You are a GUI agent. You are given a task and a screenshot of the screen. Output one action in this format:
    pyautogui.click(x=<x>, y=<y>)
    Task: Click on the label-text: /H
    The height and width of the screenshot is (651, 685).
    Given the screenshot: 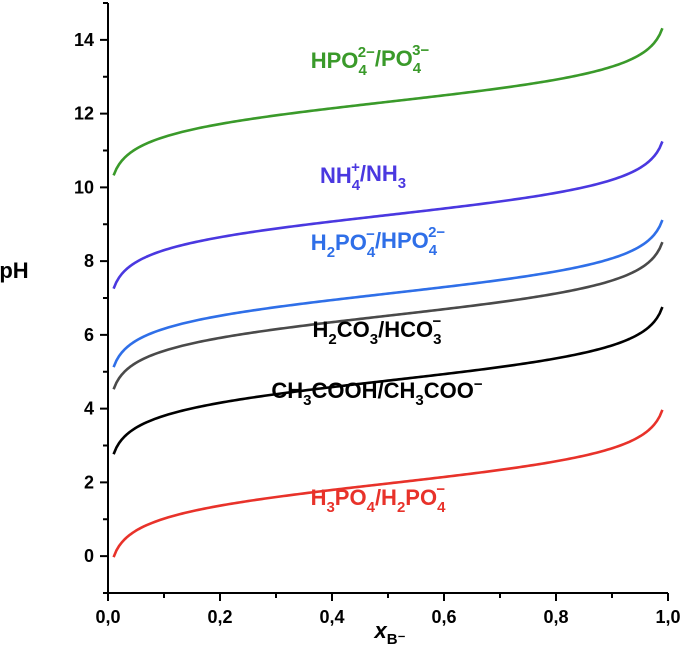 What is the action you would take?
    pyautogui.click(x=386, y=497)
    